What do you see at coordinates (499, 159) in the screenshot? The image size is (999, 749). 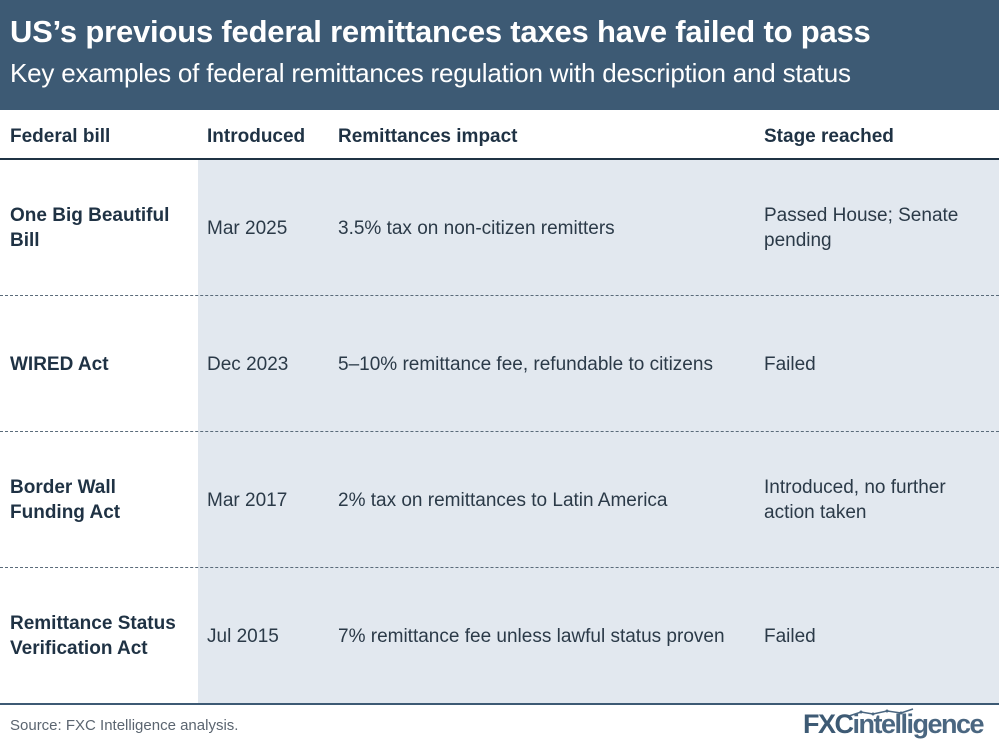 I see `header-divider` at bounding box center [499, 159].